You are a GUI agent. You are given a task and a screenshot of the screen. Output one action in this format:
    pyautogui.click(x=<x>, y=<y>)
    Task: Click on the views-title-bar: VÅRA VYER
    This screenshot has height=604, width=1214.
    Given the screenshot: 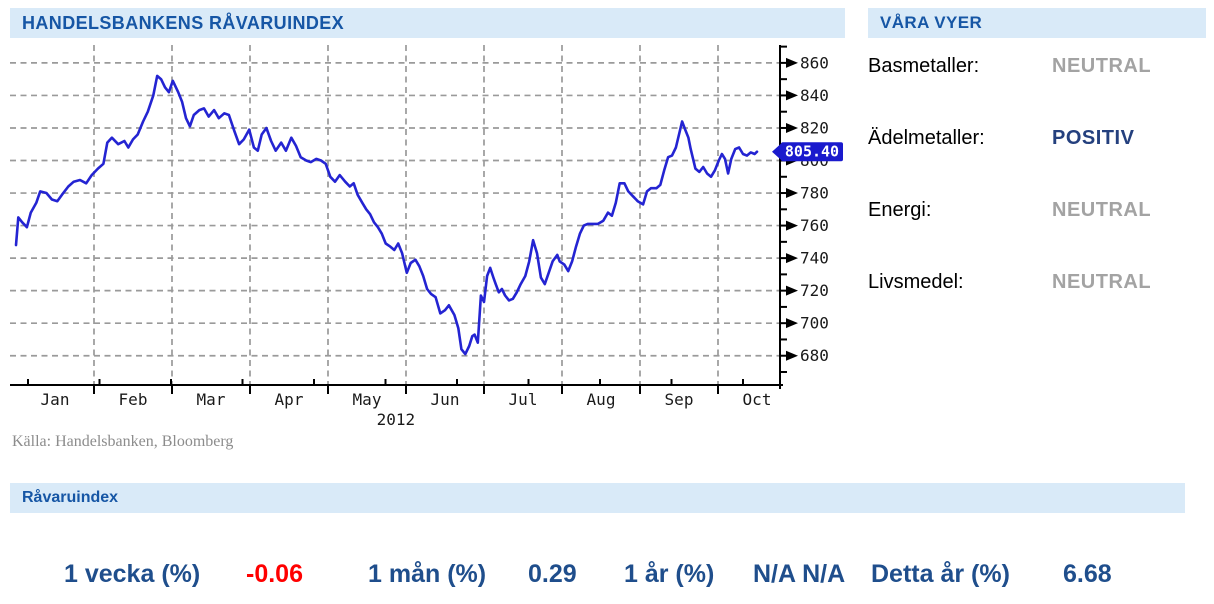 What is the action you would take?
    pyautogui.click(x=1037, y=23)
    